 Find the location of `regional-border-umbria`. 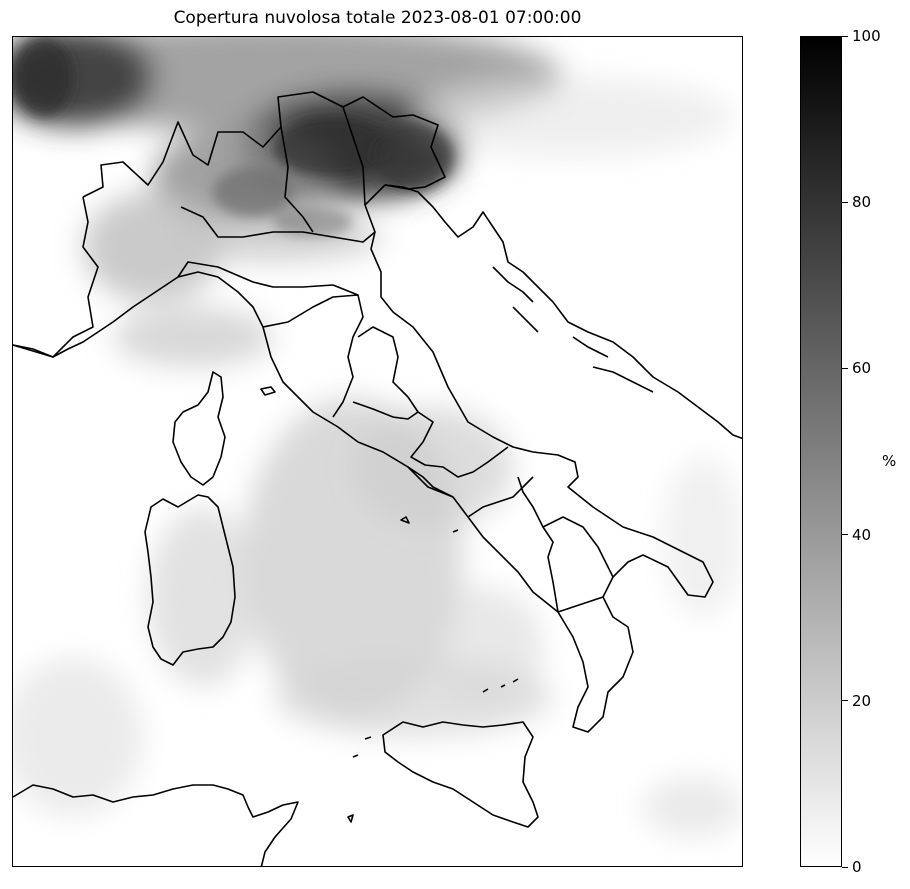

regional-border-umbria is located at coordinates (385, 373).